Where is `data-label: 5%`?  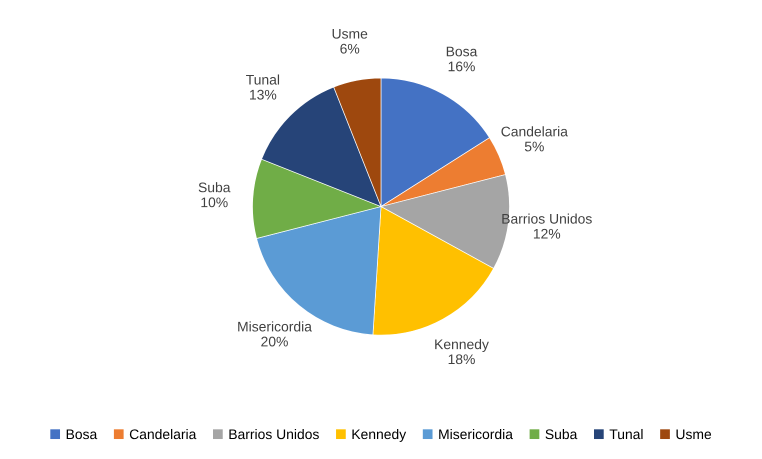
data-label: 5% is located at coordinates (534, 147).